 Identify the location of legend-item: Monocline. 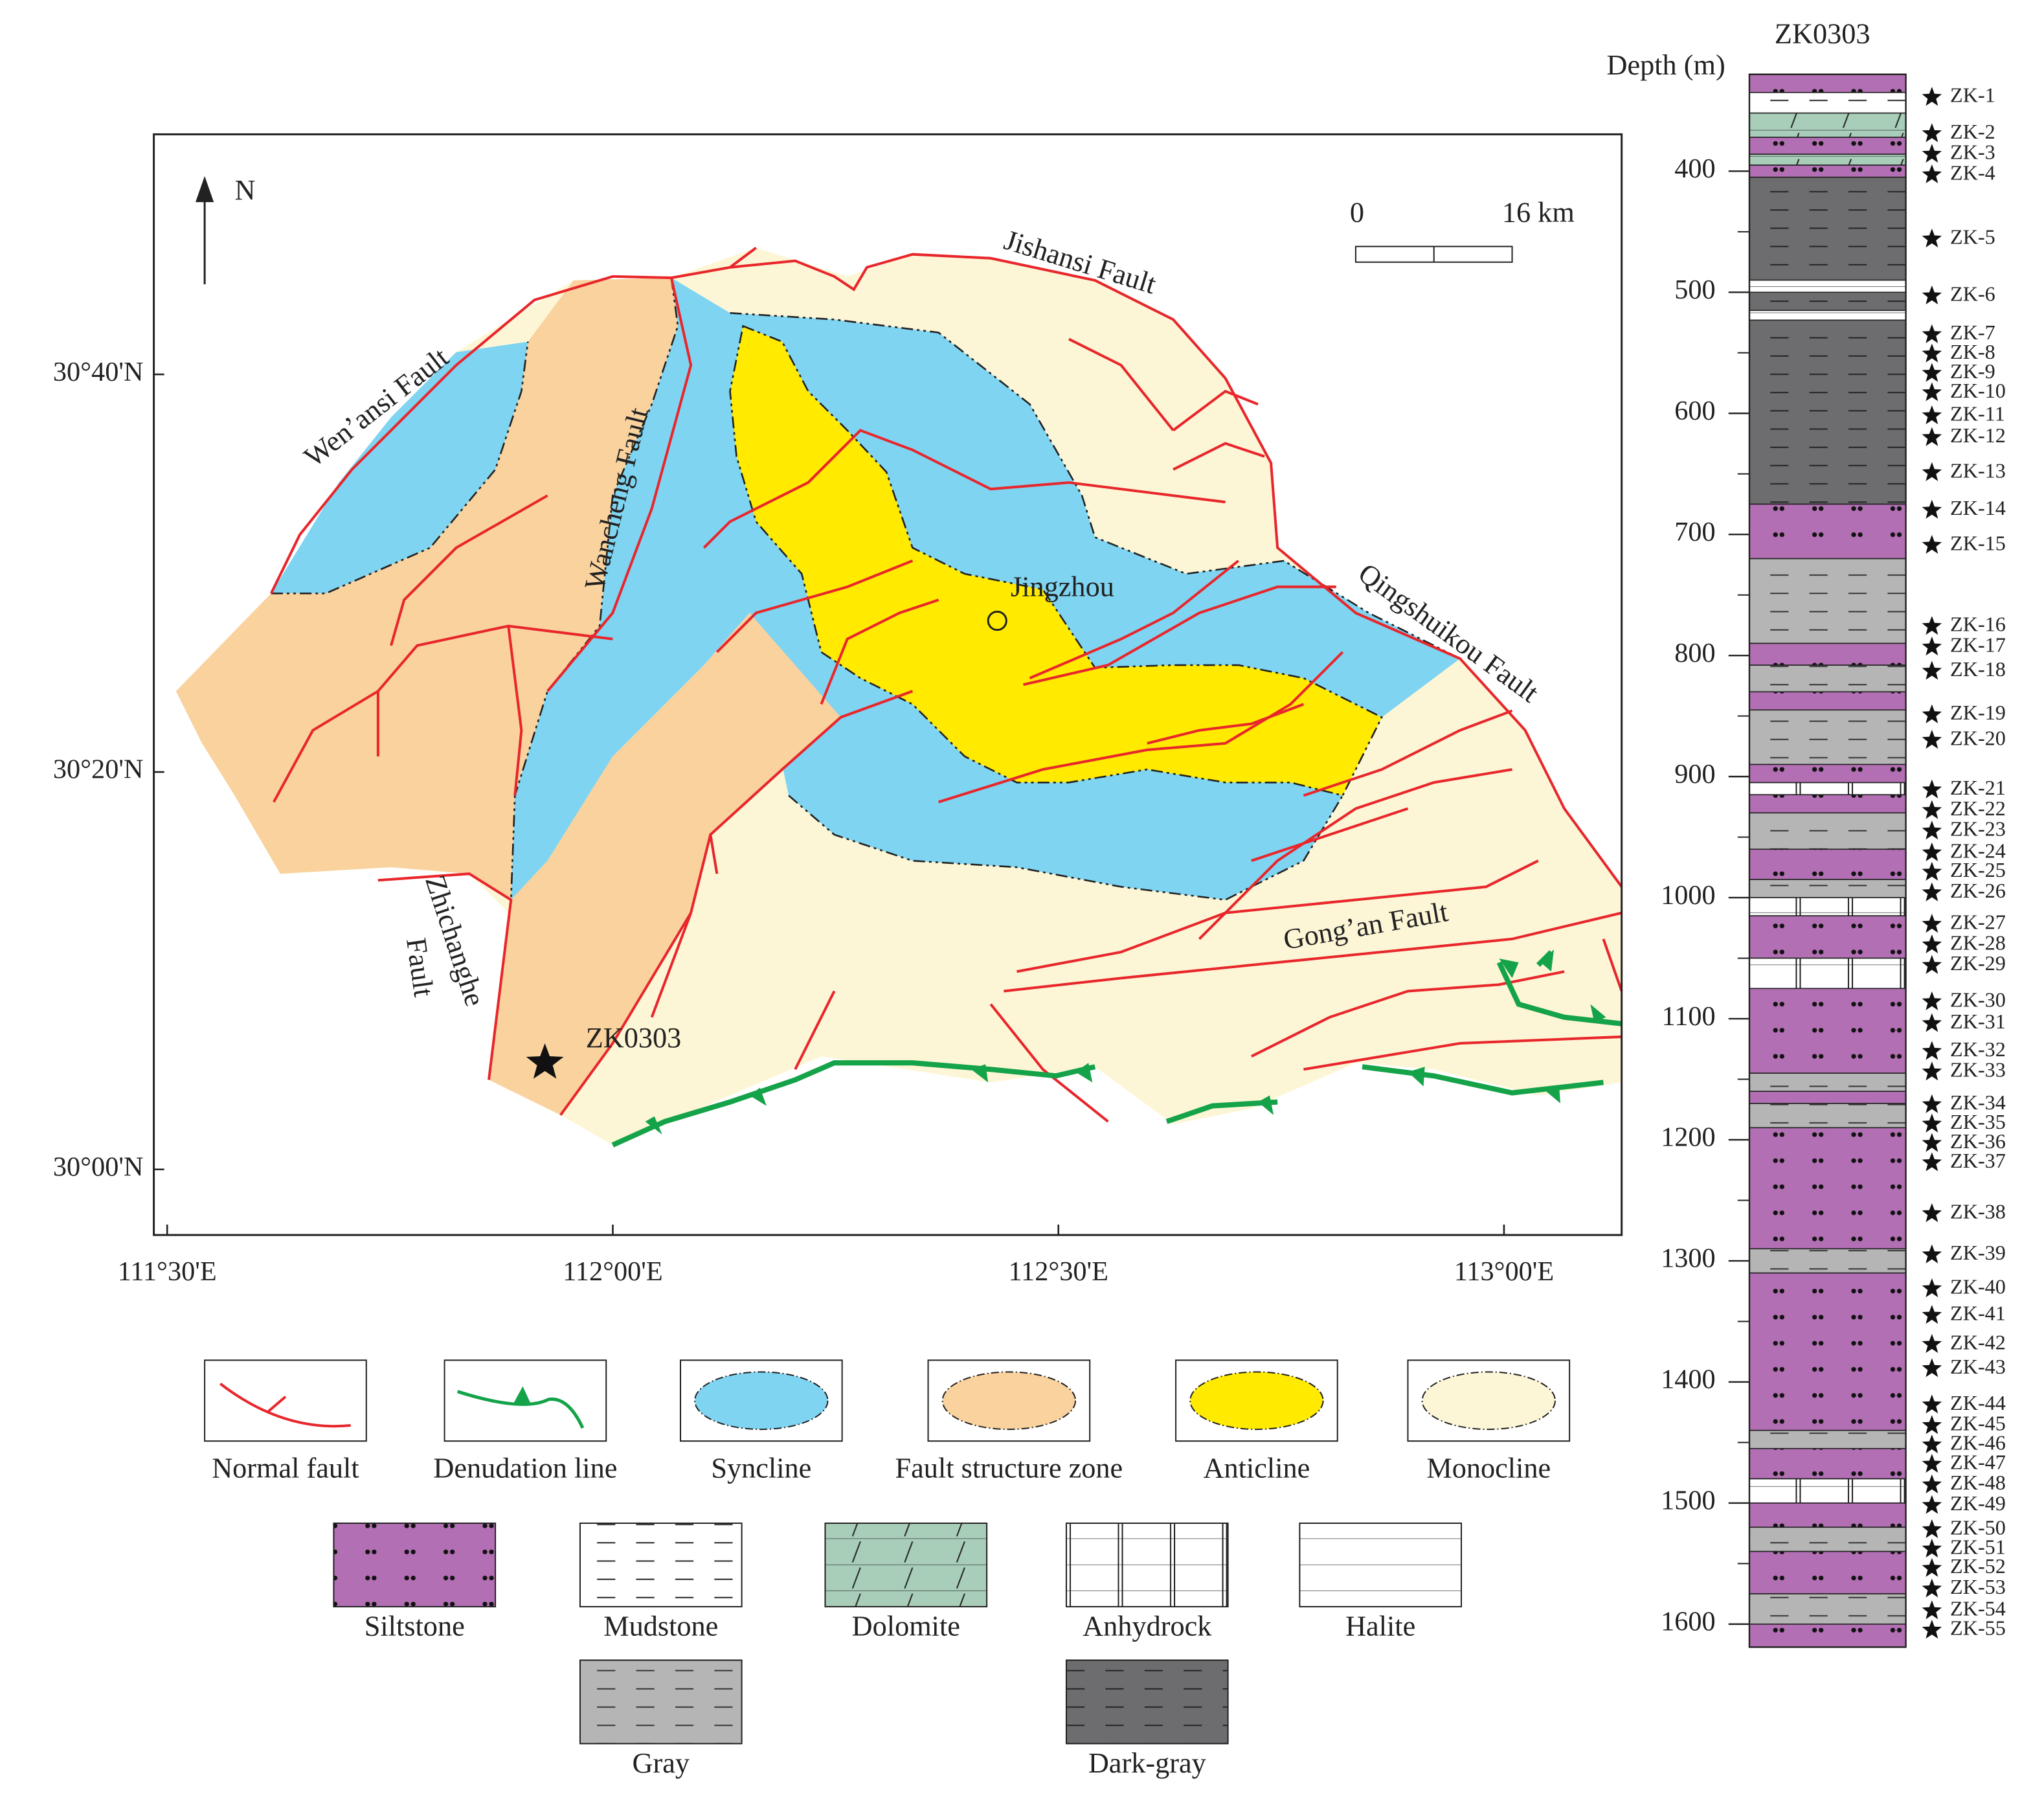
(1489, 1421).